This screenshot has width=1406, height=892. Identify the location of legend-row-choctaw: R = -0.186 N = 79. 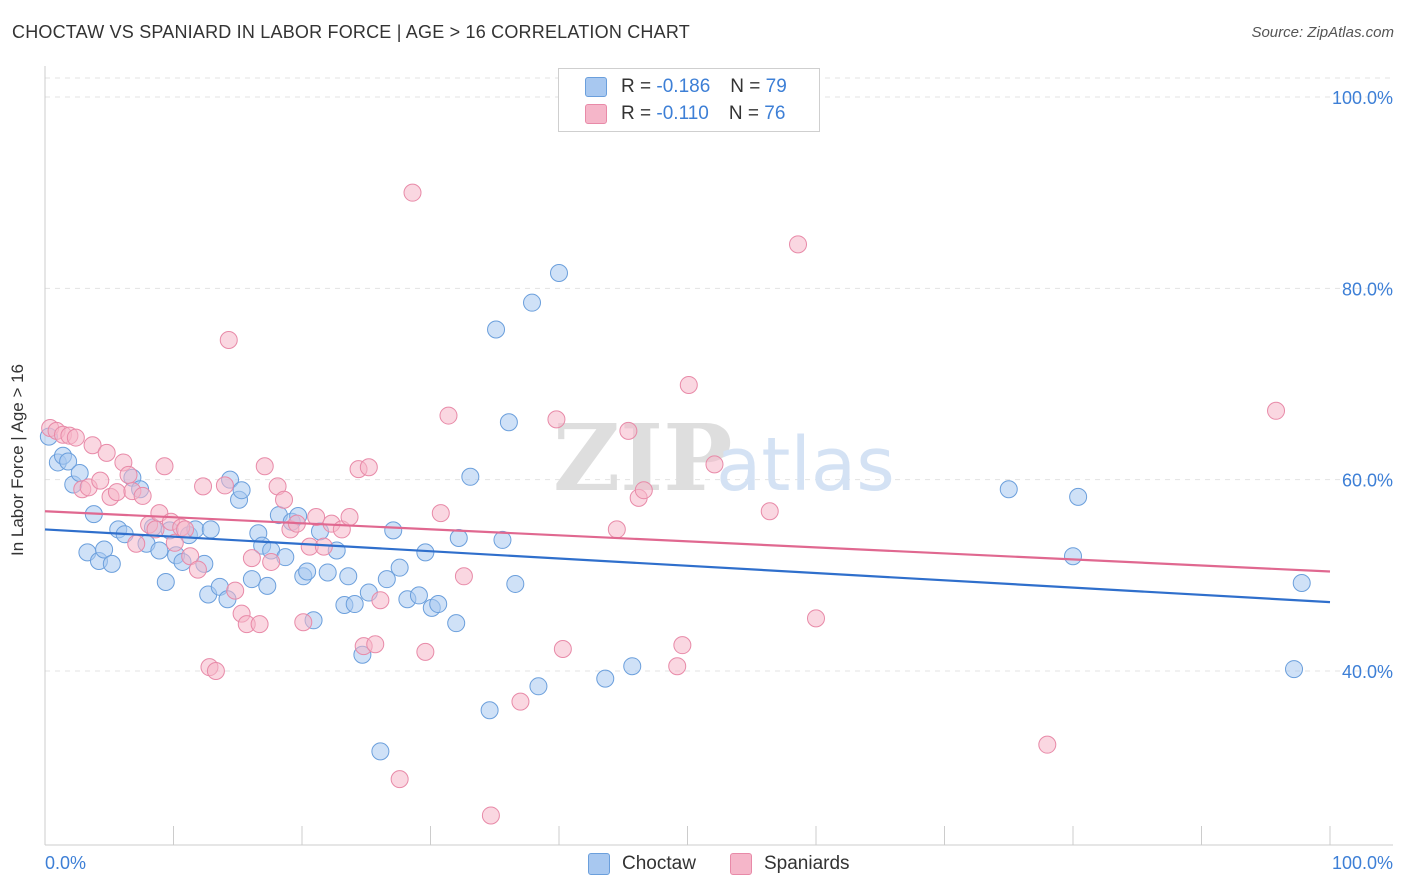
(686, 87).